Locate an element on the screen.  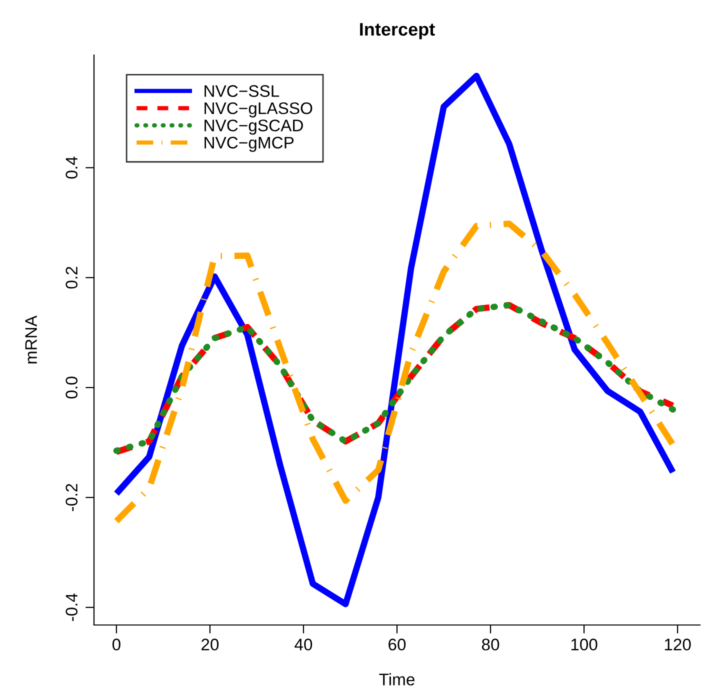
legend-label: NVC−SSL is located at coordinates (242, 91).